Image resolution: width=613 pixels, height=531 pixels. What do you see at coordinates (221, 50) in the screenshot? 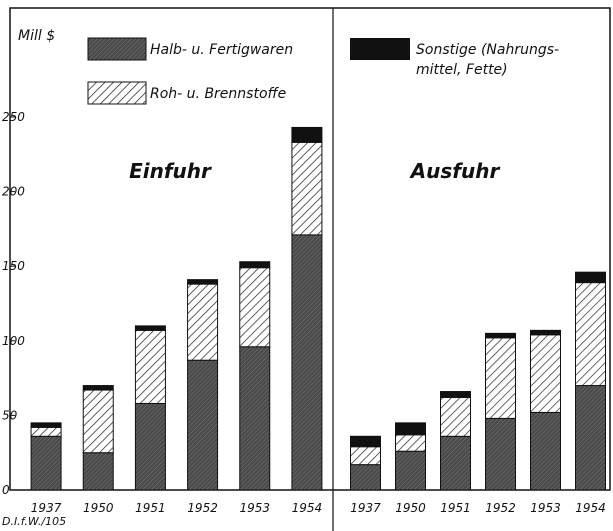
I see `legend-label: Halb- u. Fertigwaren` at bounding box center [221, 50].